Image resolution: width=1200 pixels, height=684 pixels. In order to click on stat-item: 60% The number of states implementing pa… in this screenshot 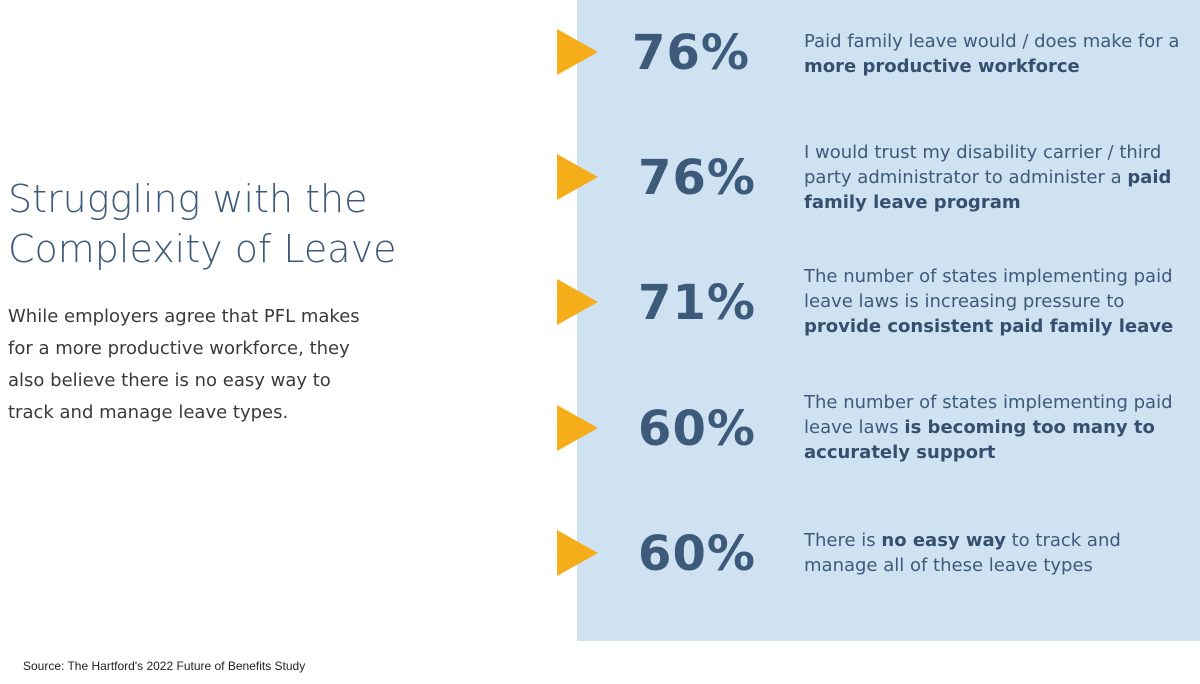, I will do `click(878, 428)`.